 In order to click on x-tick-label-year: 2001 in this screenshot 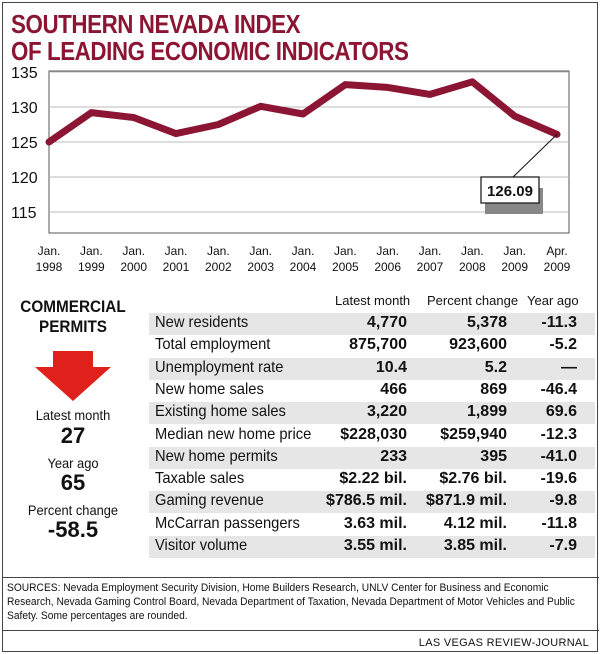, I will do `click(176, 267)`.